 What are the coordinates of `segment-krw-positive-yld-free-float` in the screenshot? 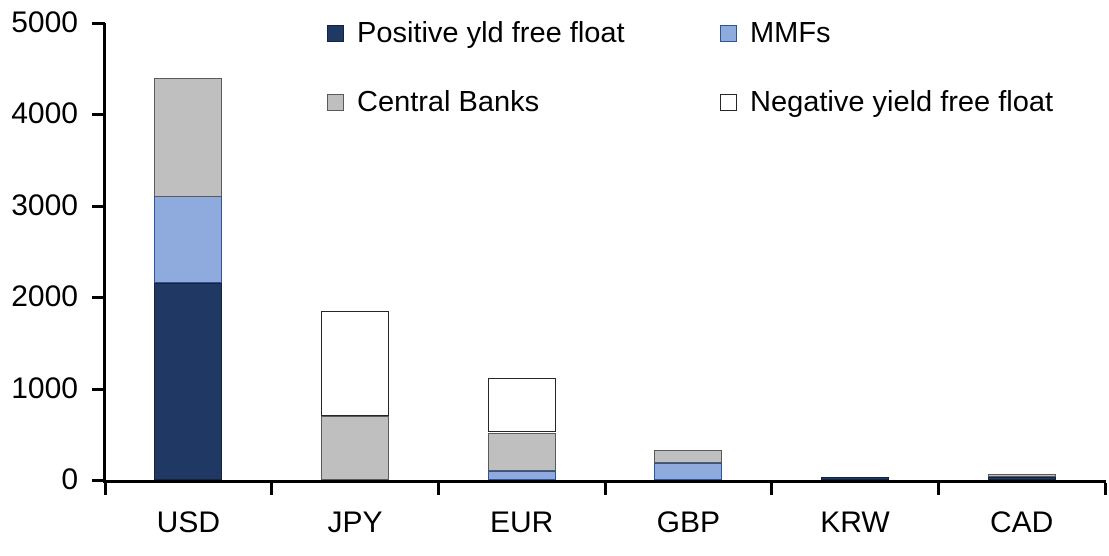 It's located at (855, 478).